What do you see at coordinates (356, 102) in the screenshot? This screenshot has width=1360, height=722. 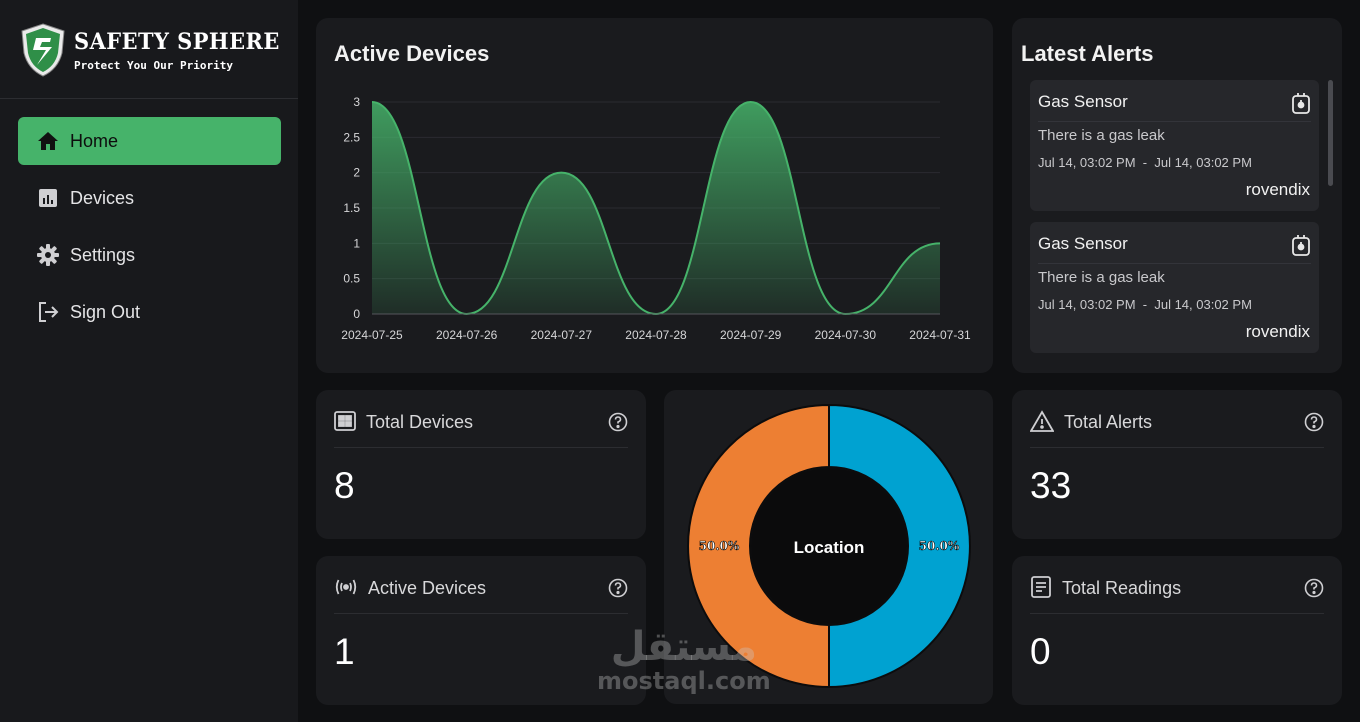 I see `y-tick-label: 3` at bounding box center [356, 102].